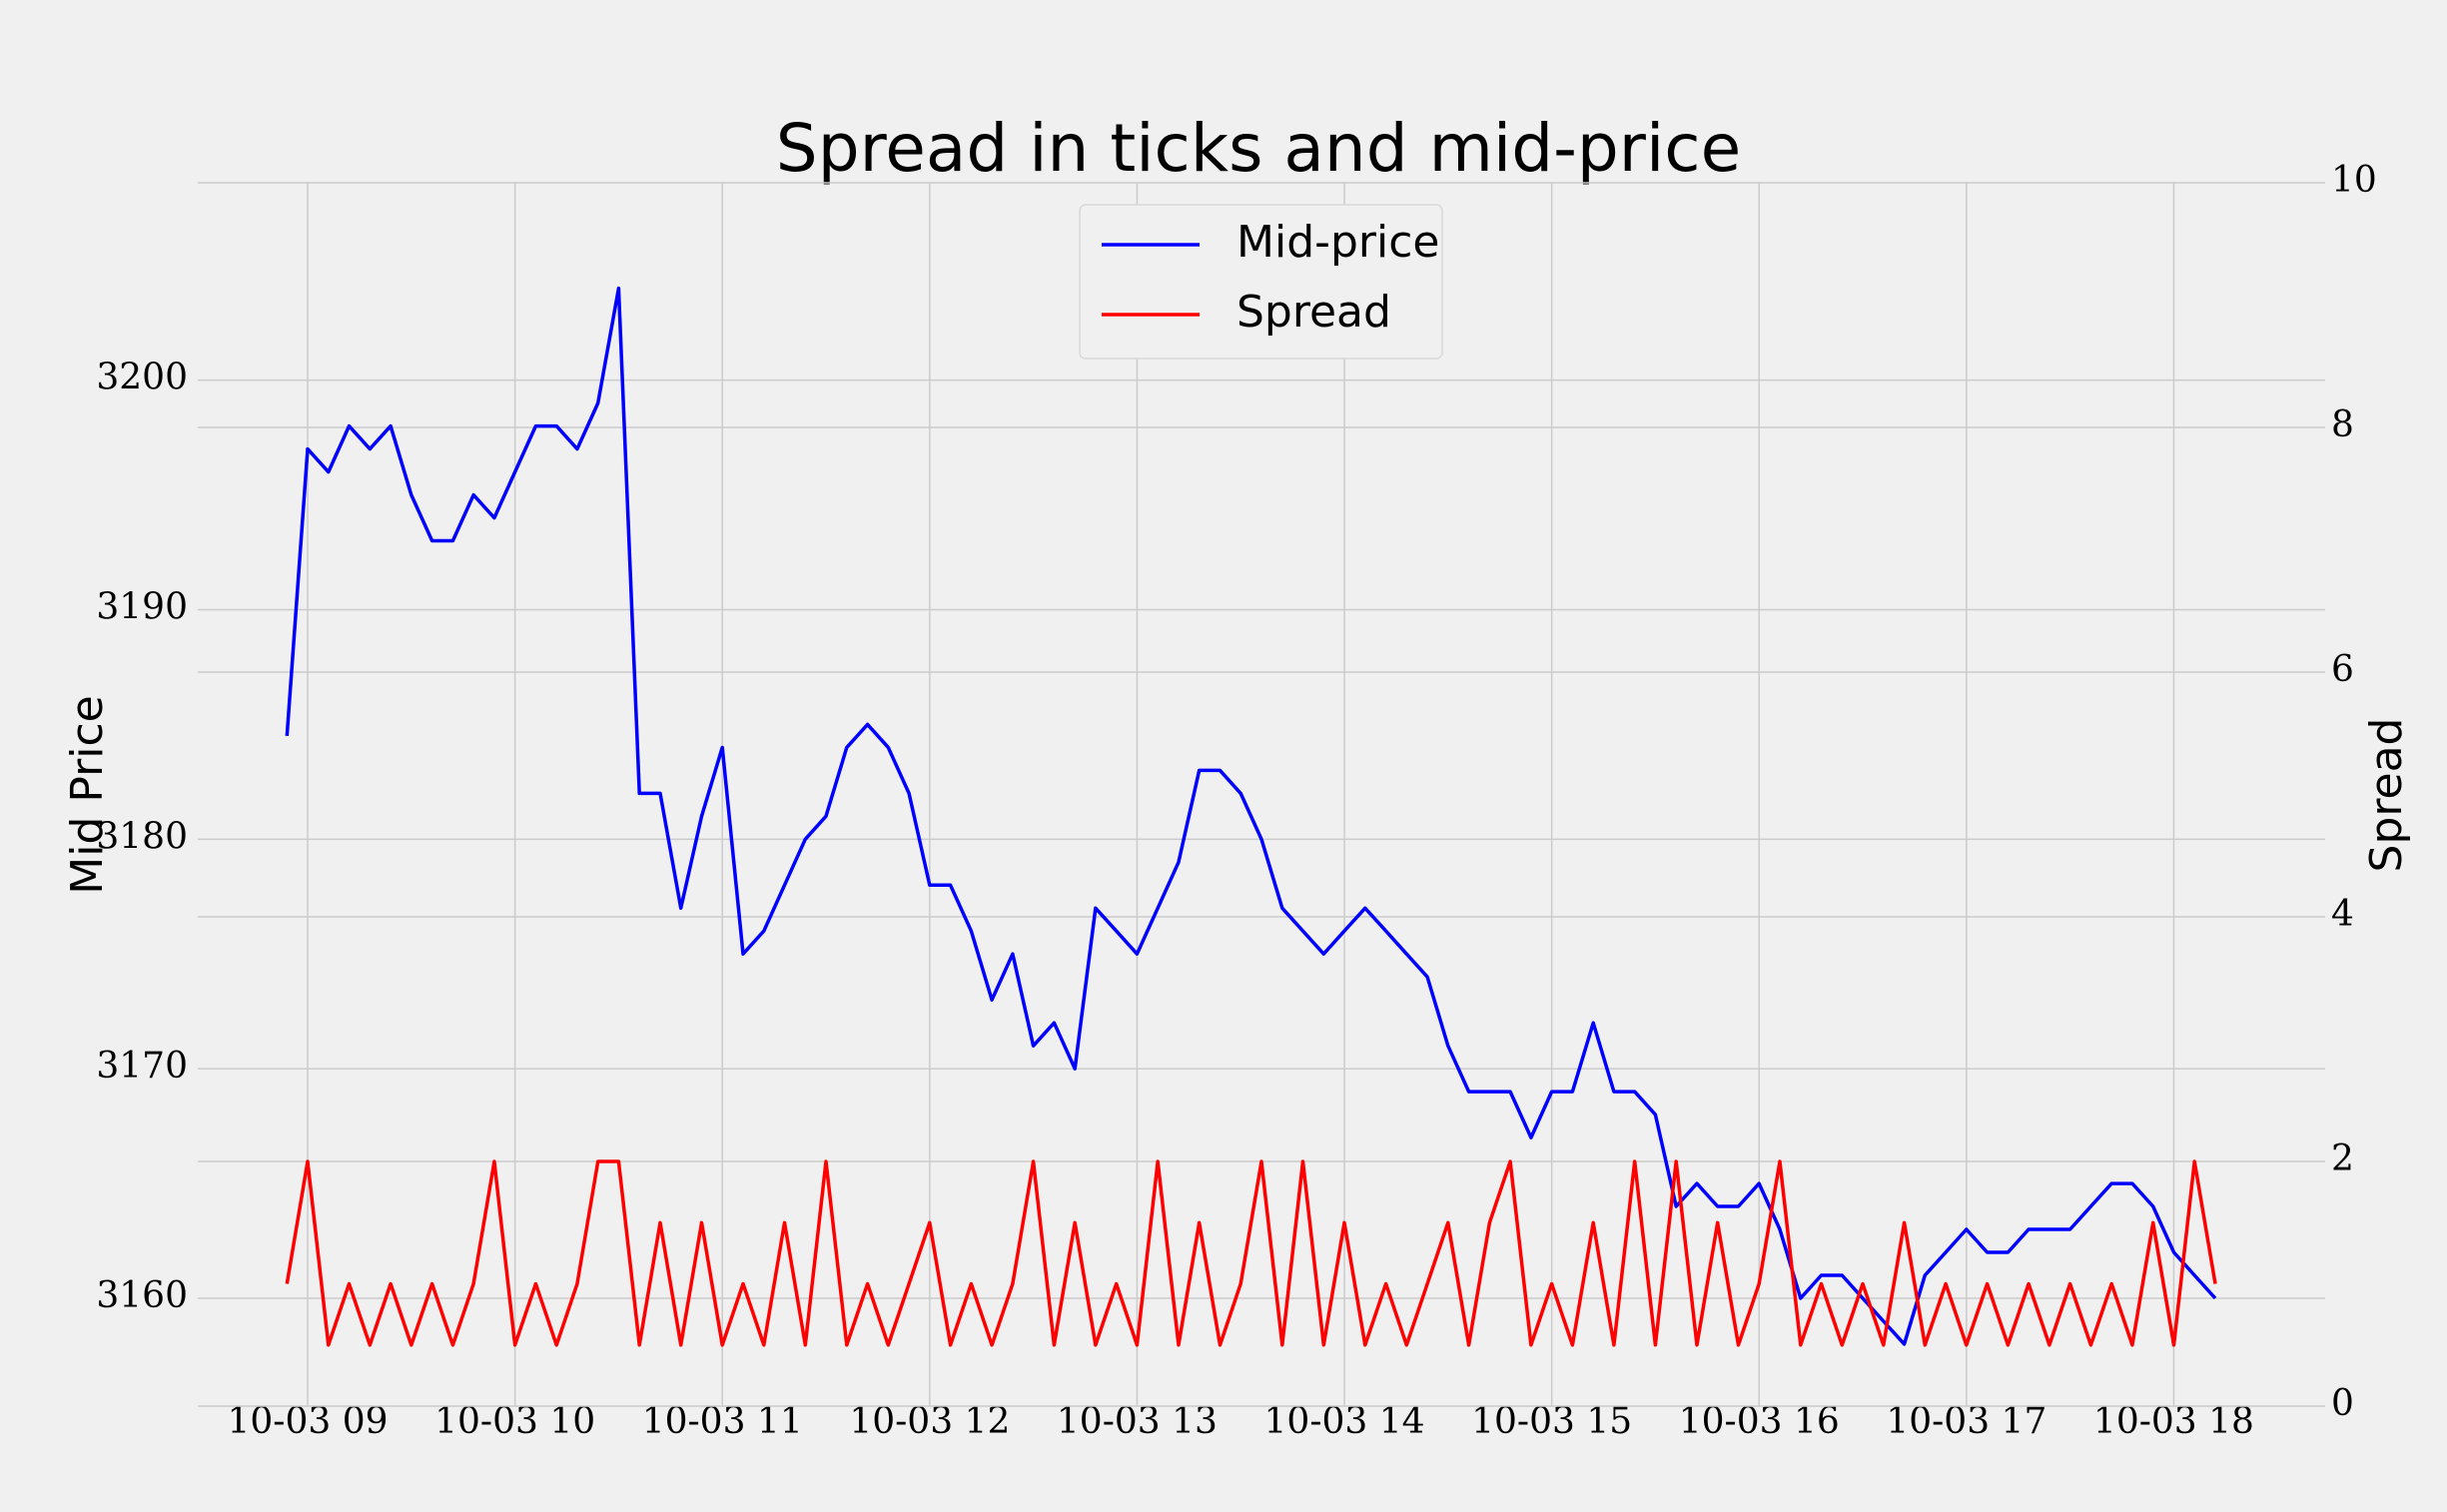  I want to click on y-tick-label: 3170, so click(142, 1066).